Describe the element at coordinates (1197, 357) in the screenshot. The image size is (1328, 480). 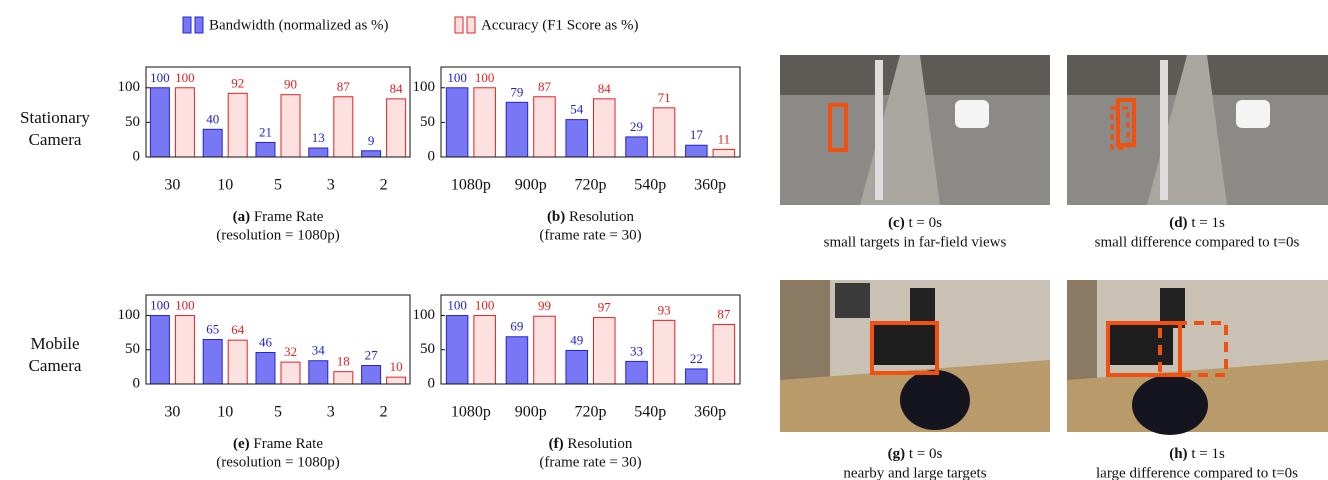
I see `photo-office-t1` at that location.